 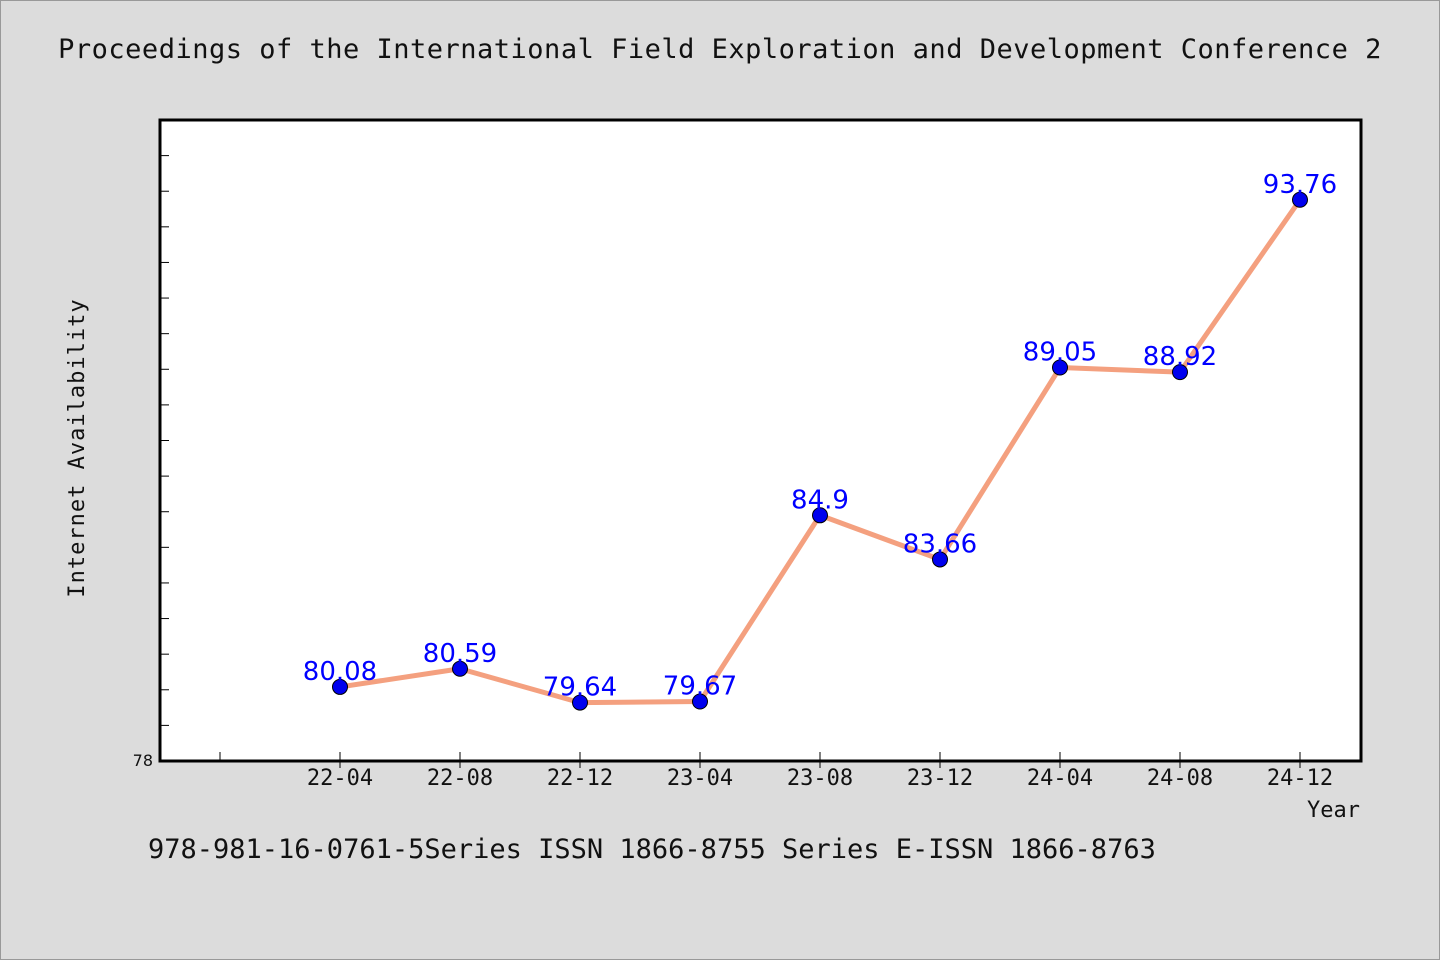 I want to click on data-label: 79.67, so click(x=700, y=687).